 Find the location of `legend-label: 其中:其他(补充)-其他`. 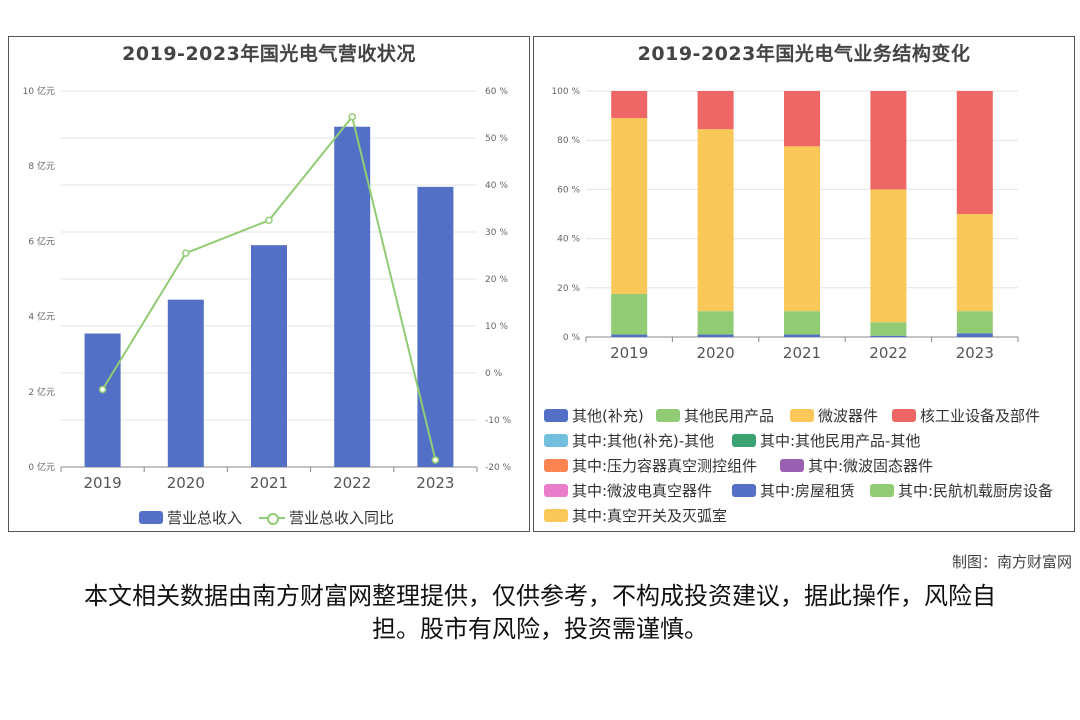

legend-label: 其中:其他(补充)-其他 is located at coordinates (643, 441).